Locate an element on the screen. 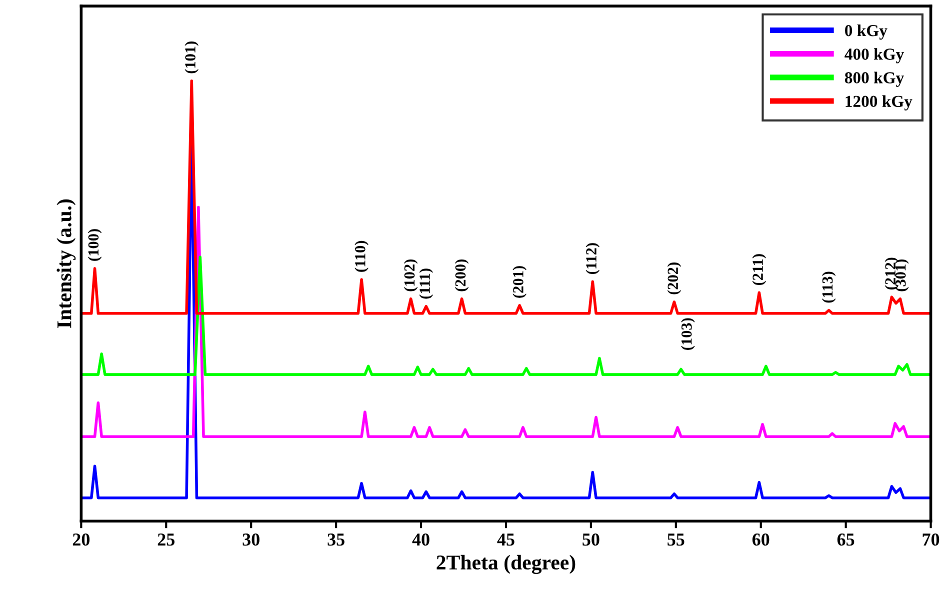 The width and height of the screenshot is (944, 606). y-axis-title: Intensity (a.u.) is located at coordinates (66, 263).